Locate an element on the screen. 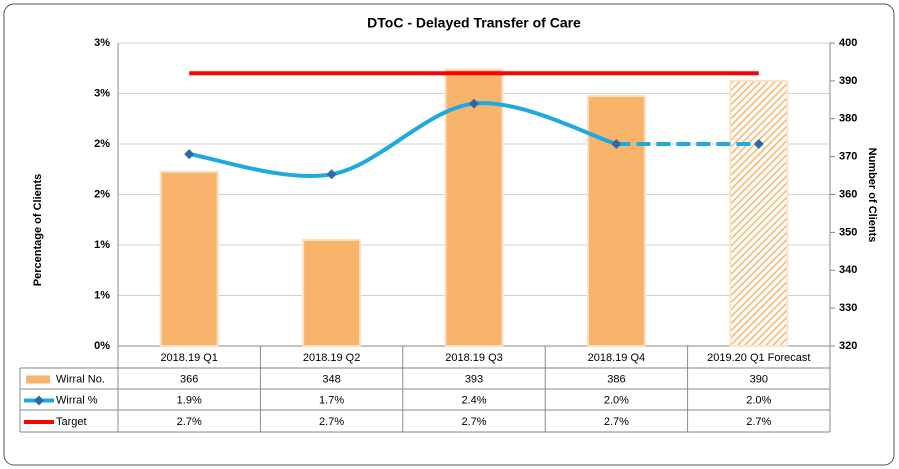 This screenshot has height=469, width=899. y2-tick-label: 390 is located at coordinates (848, 81).